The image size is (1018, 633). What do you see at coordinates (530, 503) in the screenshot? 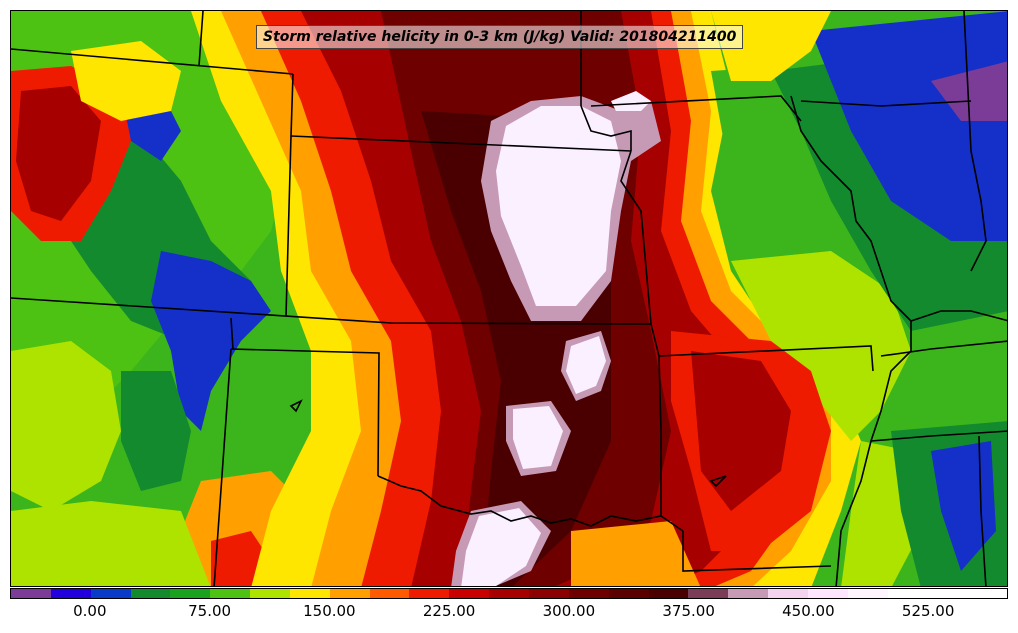
I see `border-oklahoma-red-river` at bounding box center [530, 503].